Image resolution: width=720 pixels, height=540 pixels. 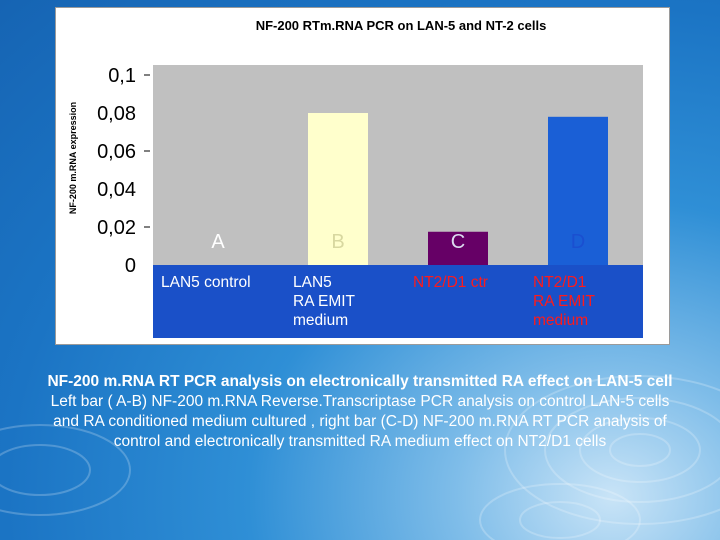 What do you see at coordinates (73, 158) in the screenshot?
I see `y-axis-label: NF-200 m.RNA expression` at bounding box center [73, 158].